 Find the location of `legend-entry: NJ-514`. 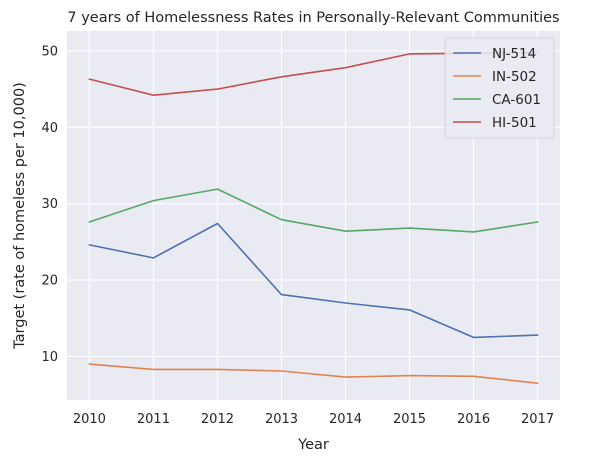

legend-entry: NJ-514 is located at coordinates (514, 54).